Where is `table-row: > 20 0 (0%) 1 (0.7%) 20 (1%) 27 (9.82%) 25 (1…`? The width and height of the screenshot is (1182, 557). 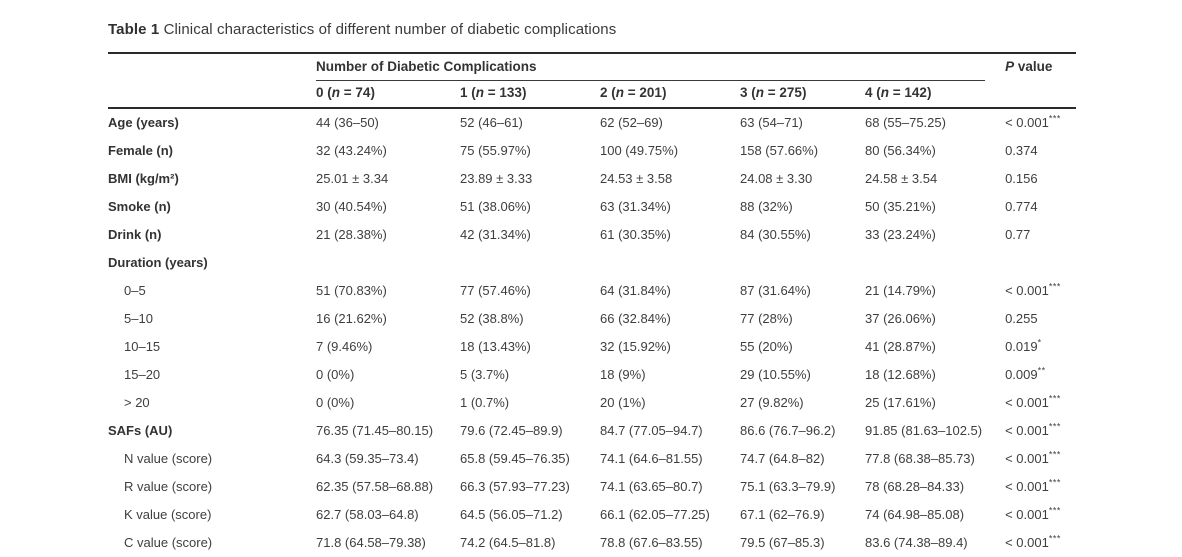
table-row: > 20 0 (0%) 1 (0.7%) 20 (1%) 27 (9.82%) 25 (1… is located at coordinates (592, 403).